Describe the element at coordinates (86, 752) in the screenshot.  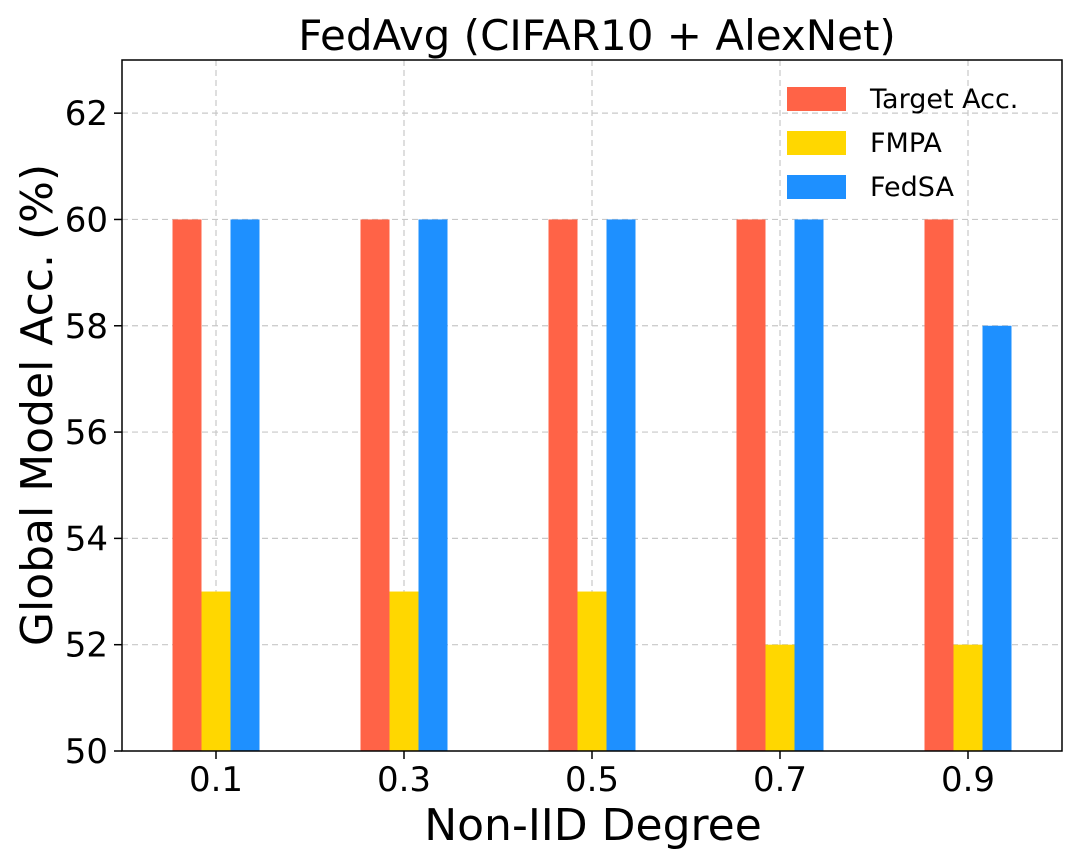
I see `y-tick-label: 50` at that location.